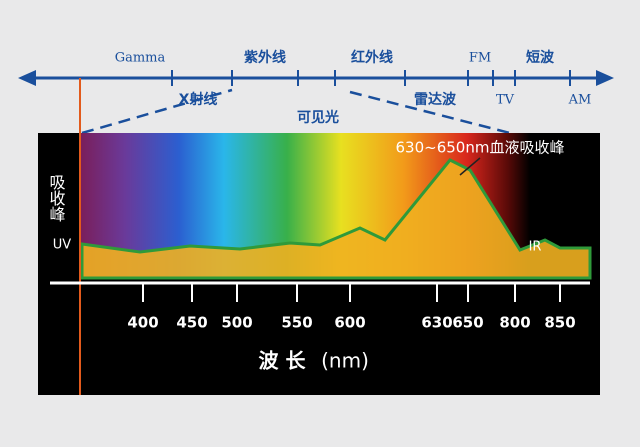 This screenshot has width=640, height=447. Describe the element at coordinates (435, 99) in the screenshot. I see `band-label: 雷达波` at that location.